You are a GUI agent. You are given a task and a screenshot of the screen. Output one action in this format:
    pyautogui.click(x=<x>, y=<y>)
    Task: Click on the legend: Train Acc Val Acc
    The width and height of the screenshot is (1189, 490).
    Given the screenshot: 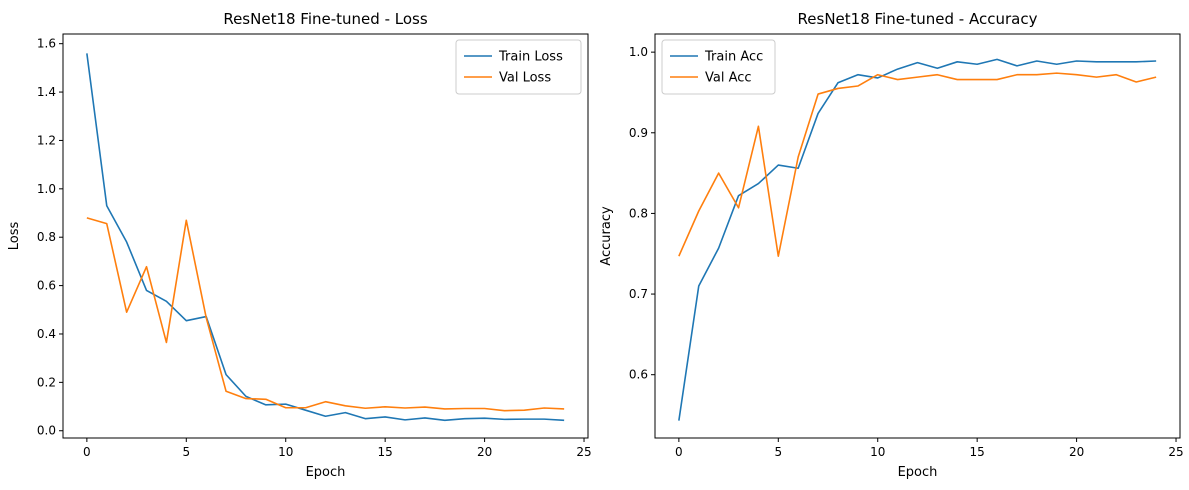 What is the action you would take?
    pyautogui.click(x=718, y=67)
    